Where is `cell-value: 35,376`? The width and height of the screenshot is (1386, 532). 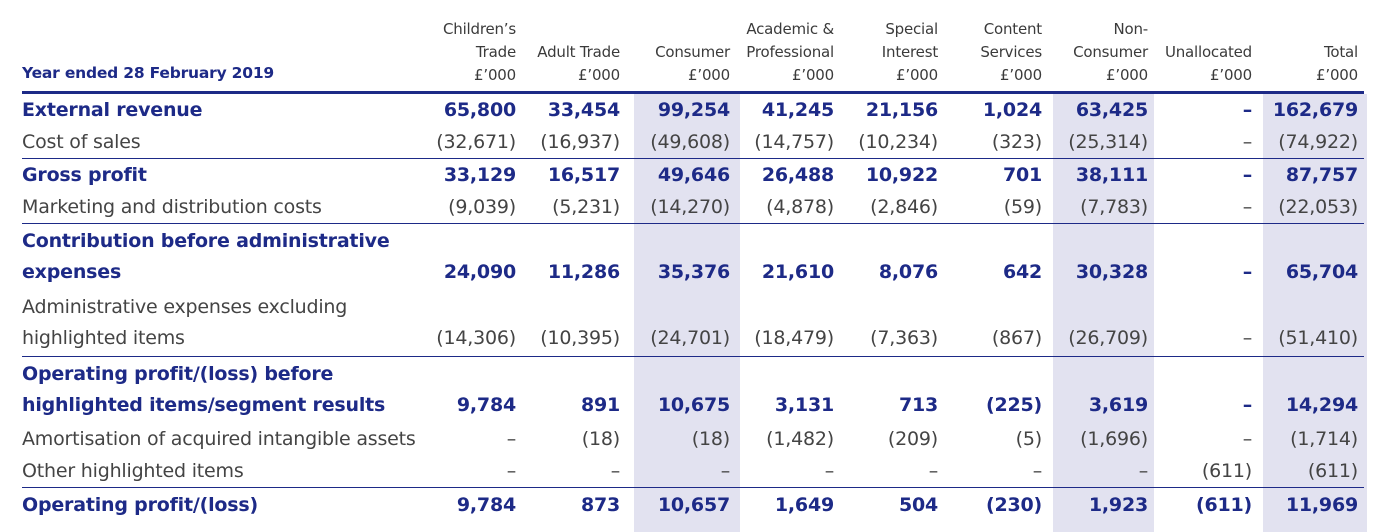 cell-value: 35,376 is located at coordinates (681, 256).